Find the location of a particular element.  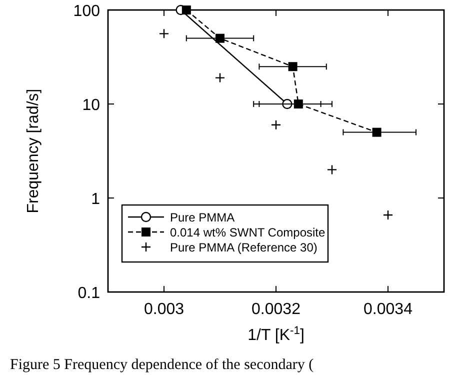

y-tick-label: 10 is located at coordinates (91, 105).